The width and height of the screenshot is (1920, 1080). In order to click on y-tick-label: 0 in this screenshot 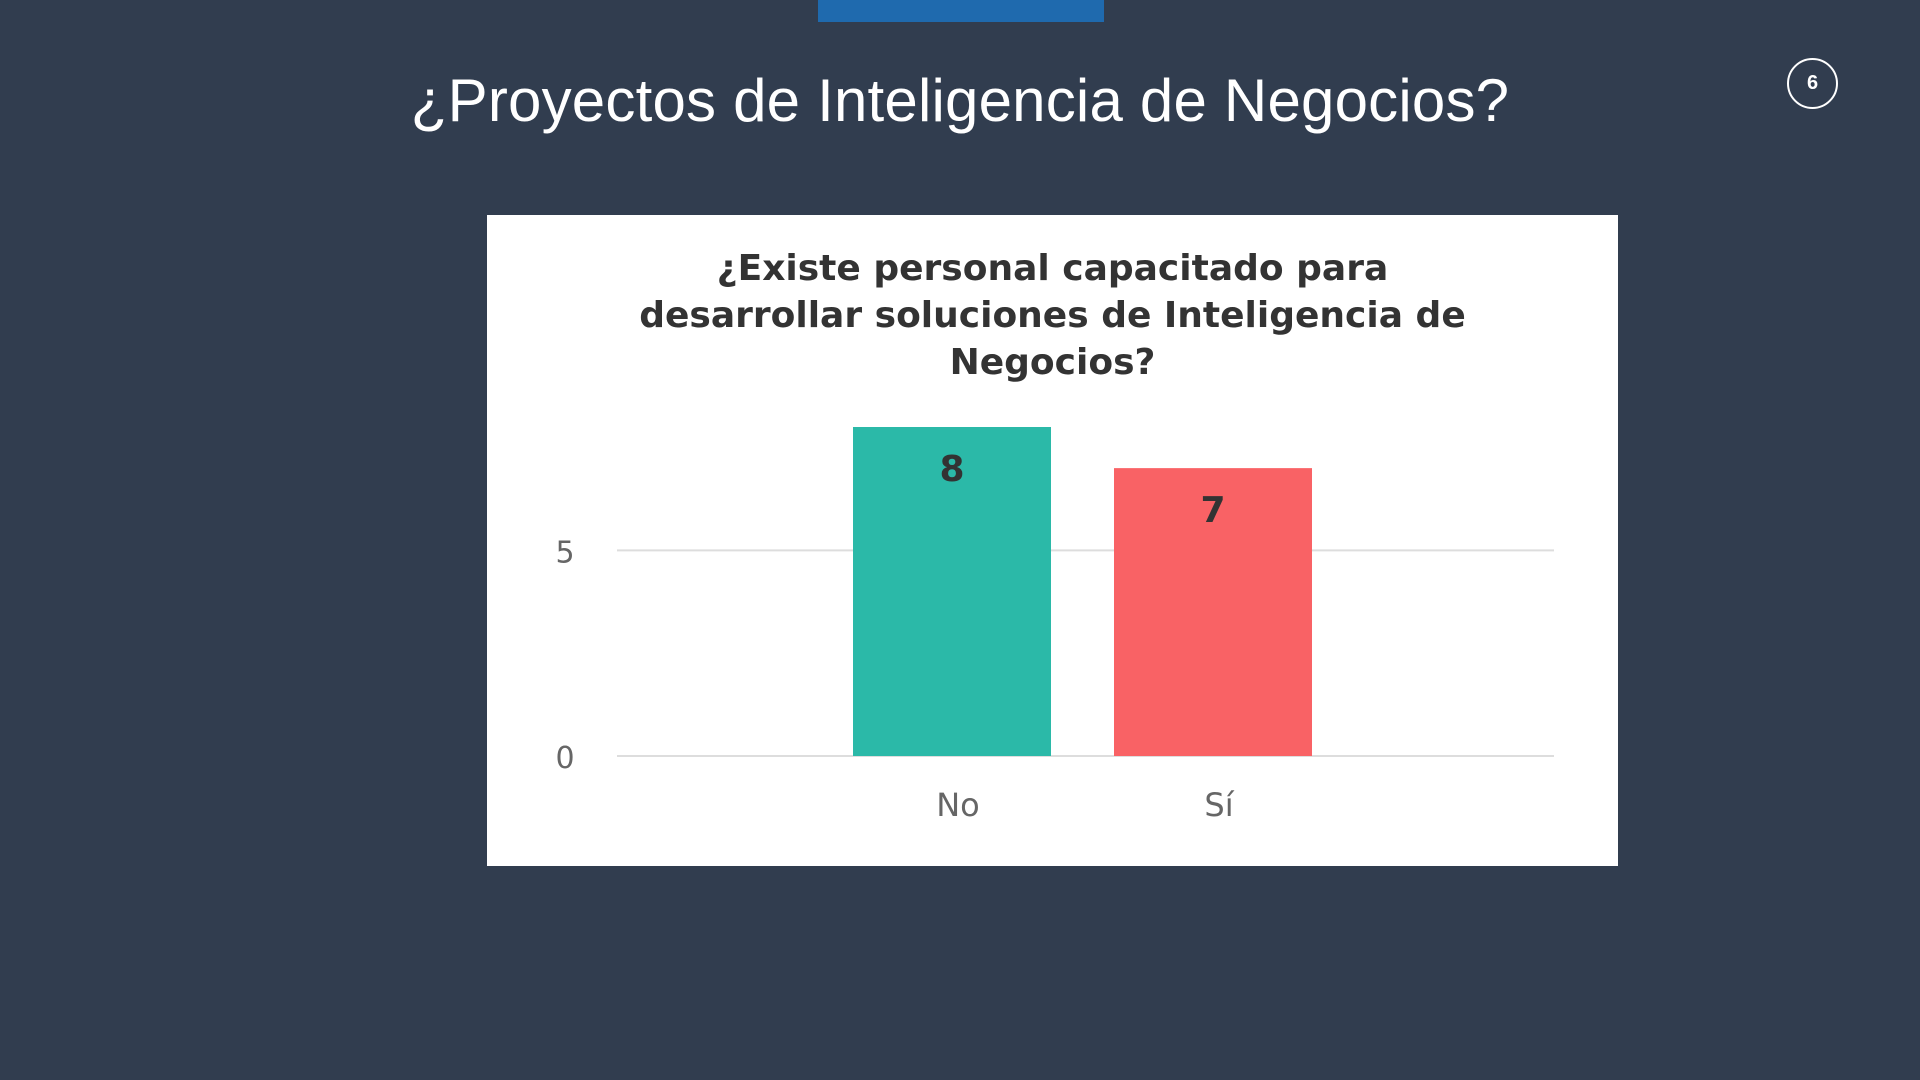, I will do `click(564, 758)`.